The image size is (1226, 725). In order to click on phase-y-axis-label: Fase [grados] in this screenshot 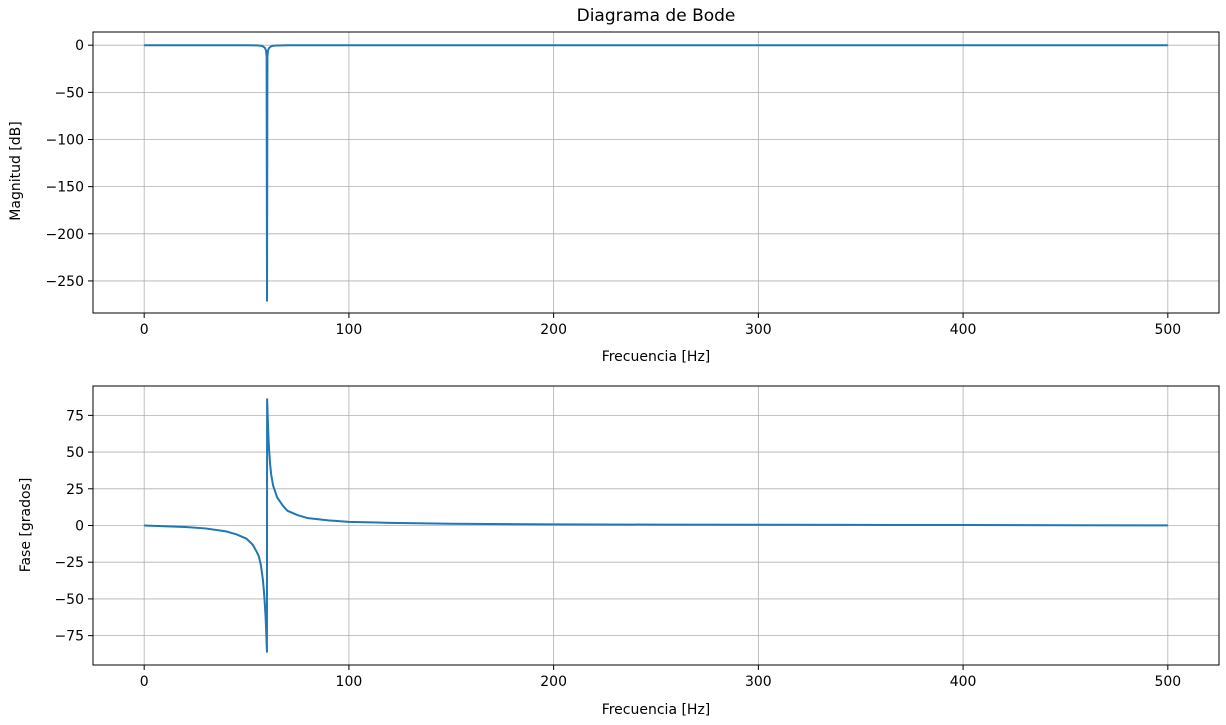, I will do `click(26, 525)`.